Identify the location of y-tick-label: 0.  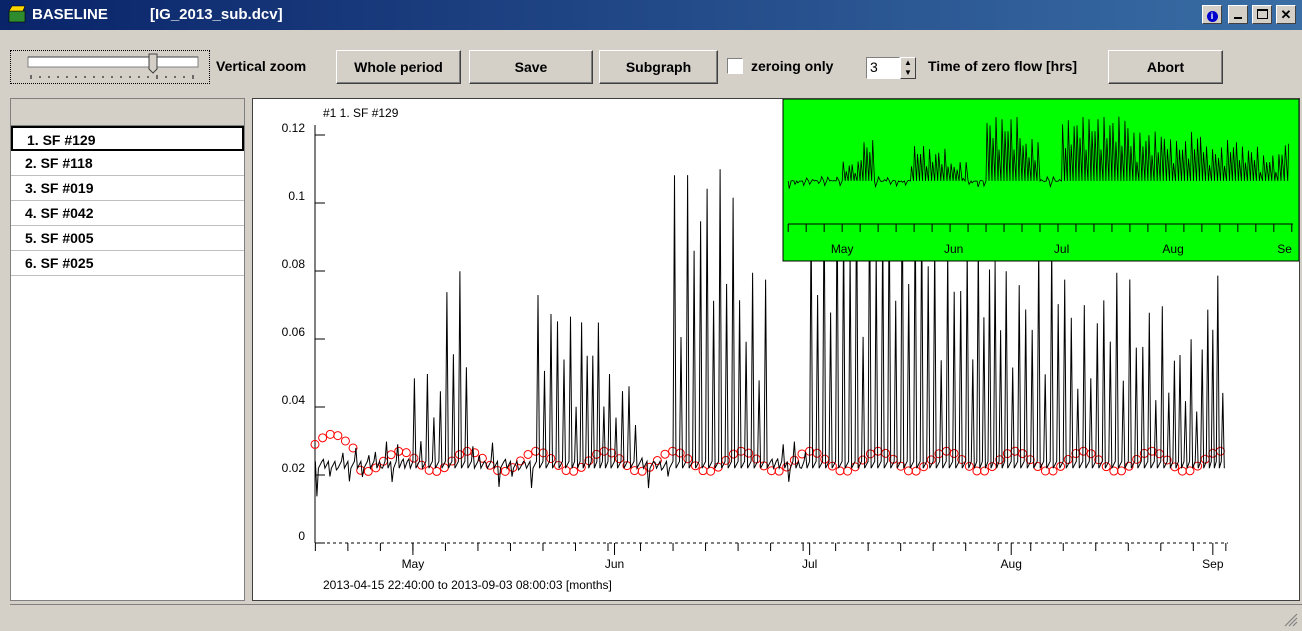
(301, 536).